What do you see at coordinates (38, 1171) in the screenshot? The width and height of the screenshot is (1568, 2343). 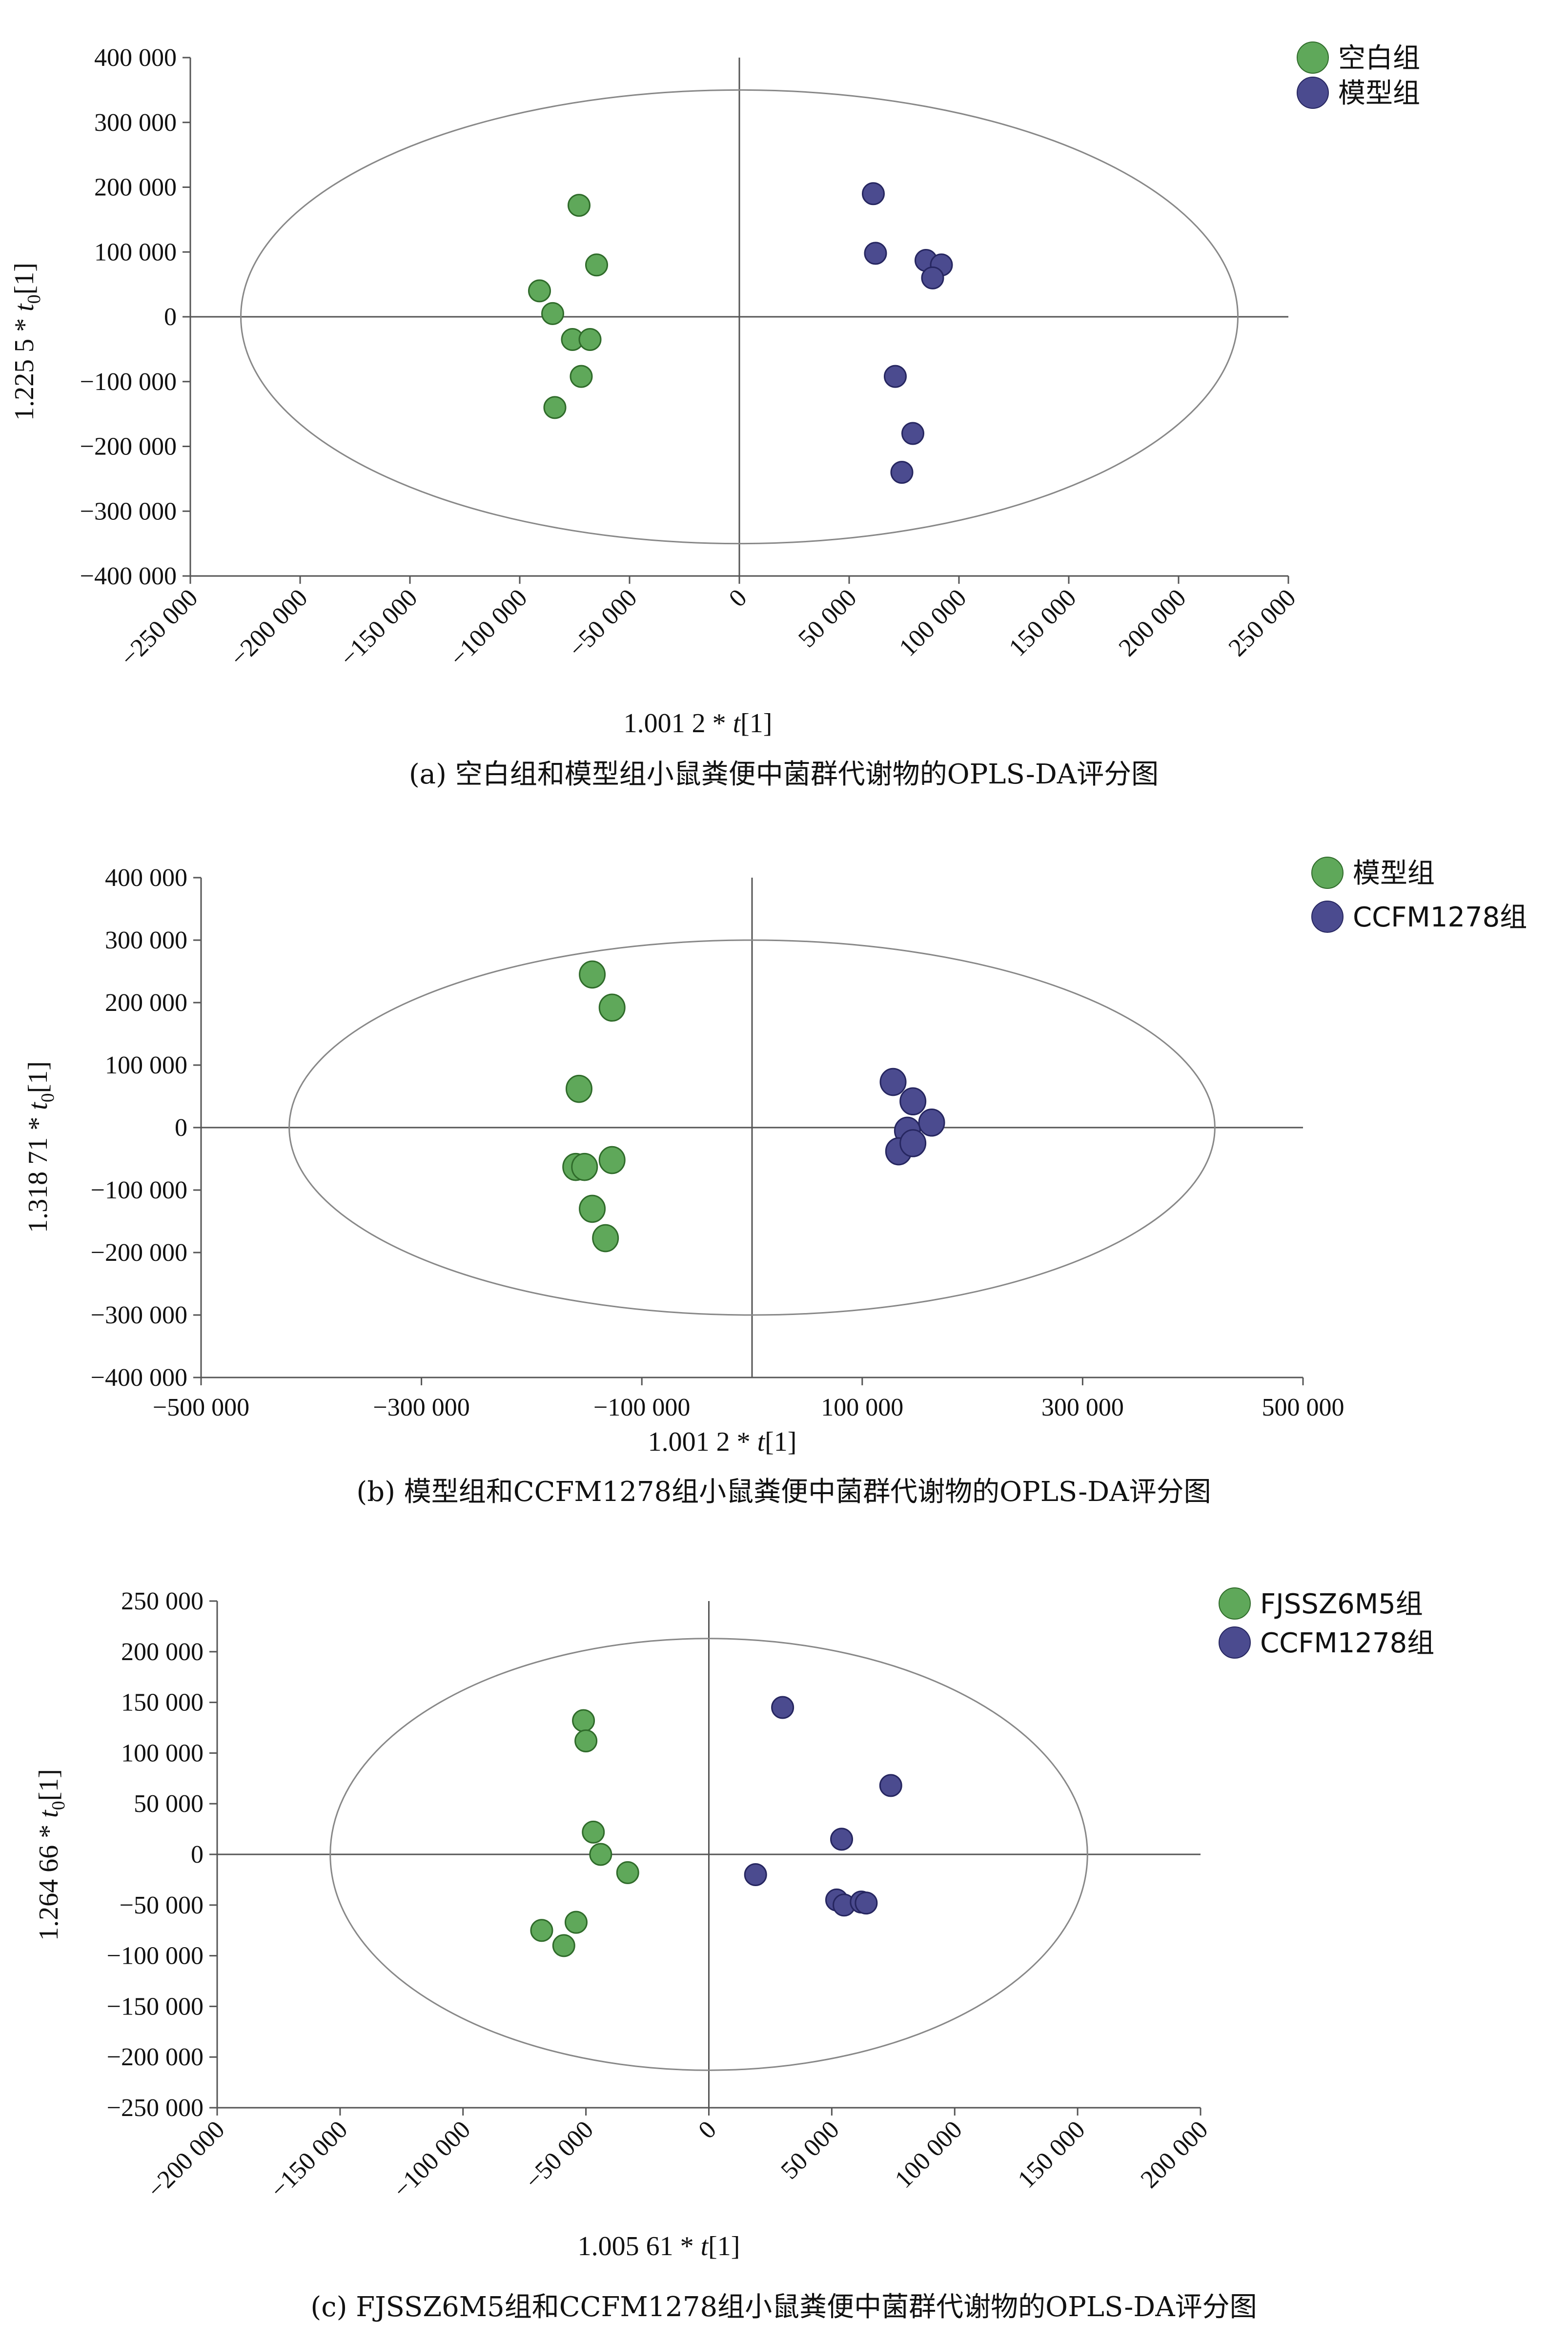 I see `y-axis-label-coef: 1.318 71 *` at bounding box center [38, 1171].